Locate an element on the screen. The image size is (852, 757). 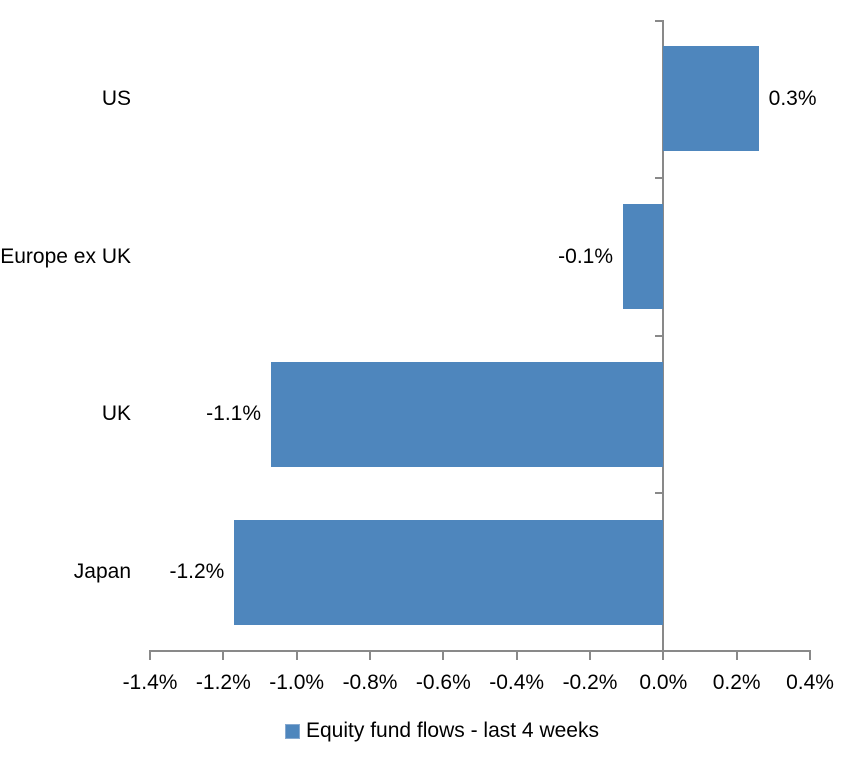
category-label: Europe ex UK is located at coordinates (65, 256).